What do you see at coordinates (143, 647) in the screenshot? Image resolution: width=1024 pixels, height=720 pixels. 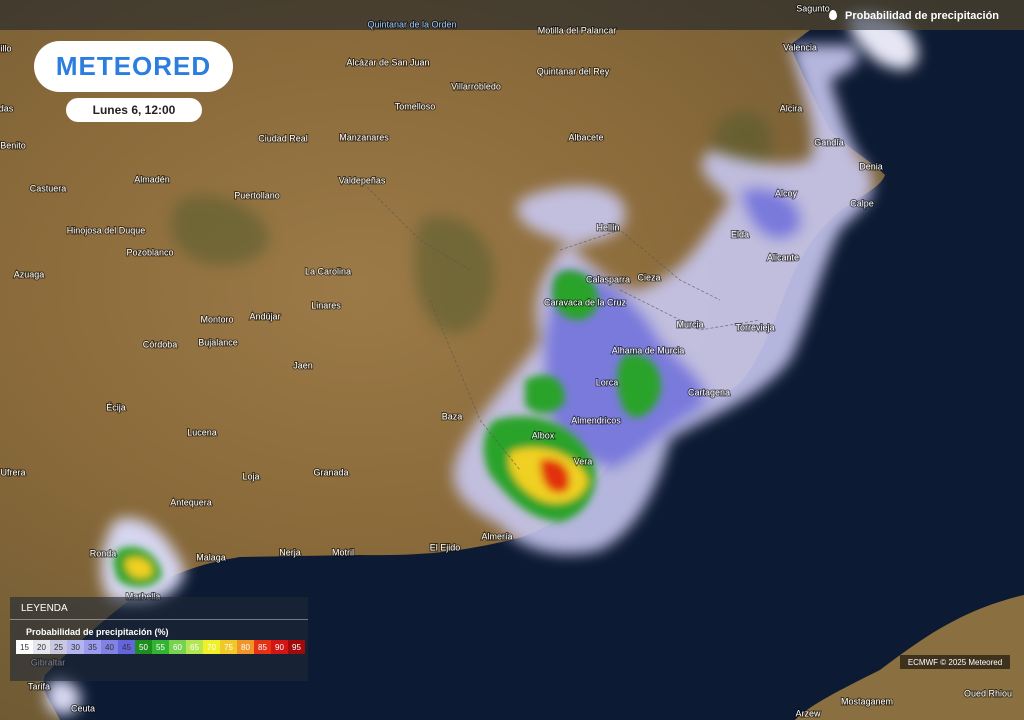 I see `legend-step: 50` at bounding box center [143, 647].